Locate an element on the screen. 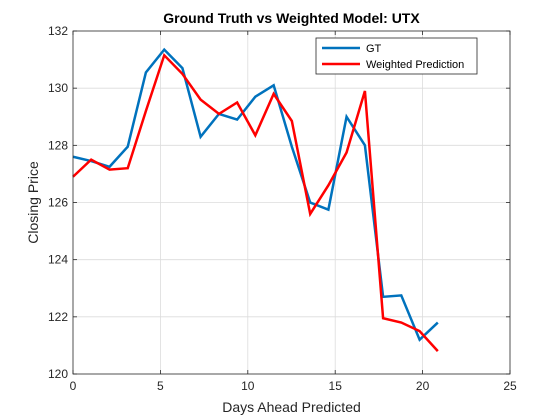 The height and width of the screenshot is (420, 560). x-tick-label: 25 is located at coordinates (510, 386).